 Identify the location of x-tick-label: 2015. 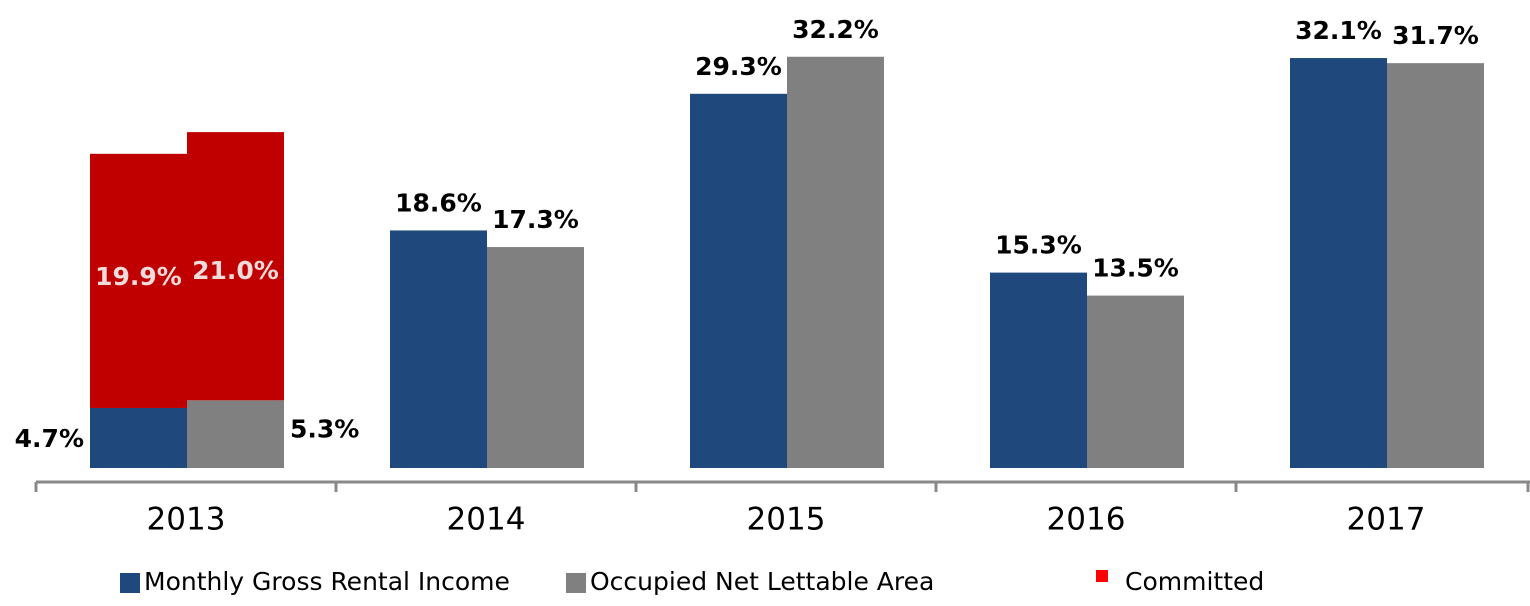
(786, 520).